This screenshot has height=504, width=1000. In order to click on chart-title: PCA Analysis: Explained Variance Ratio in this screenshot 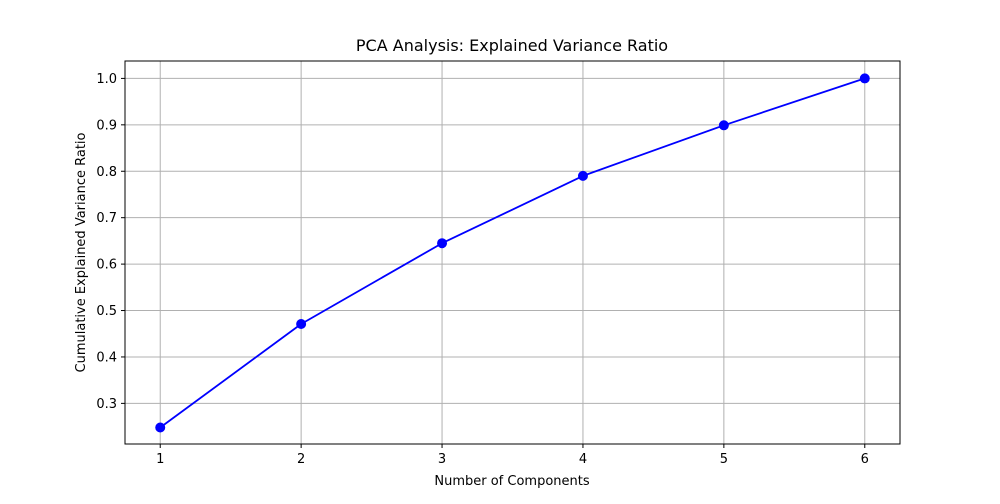, I will do `click(512, 45)`.